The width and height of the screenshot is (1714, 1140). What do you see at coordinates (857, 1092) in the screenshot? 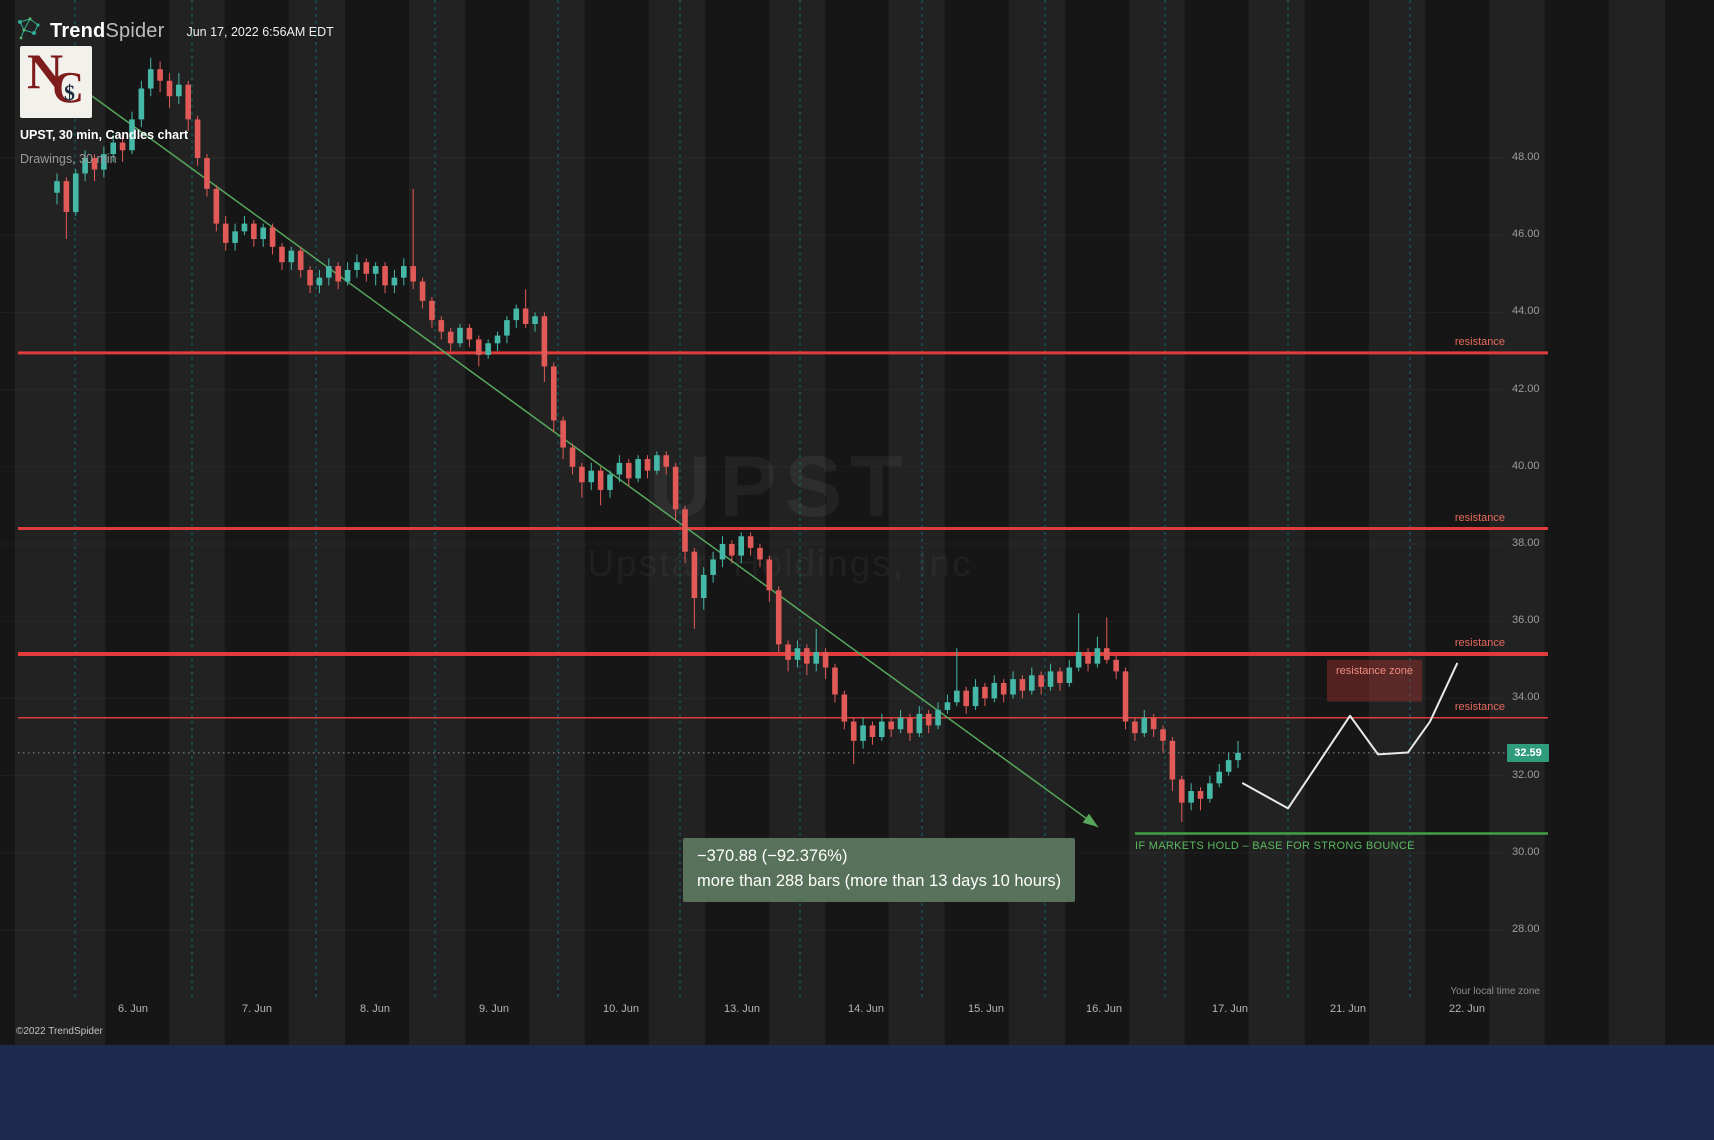
I see `footer-taskbar` at bounding box center [857, 1092].